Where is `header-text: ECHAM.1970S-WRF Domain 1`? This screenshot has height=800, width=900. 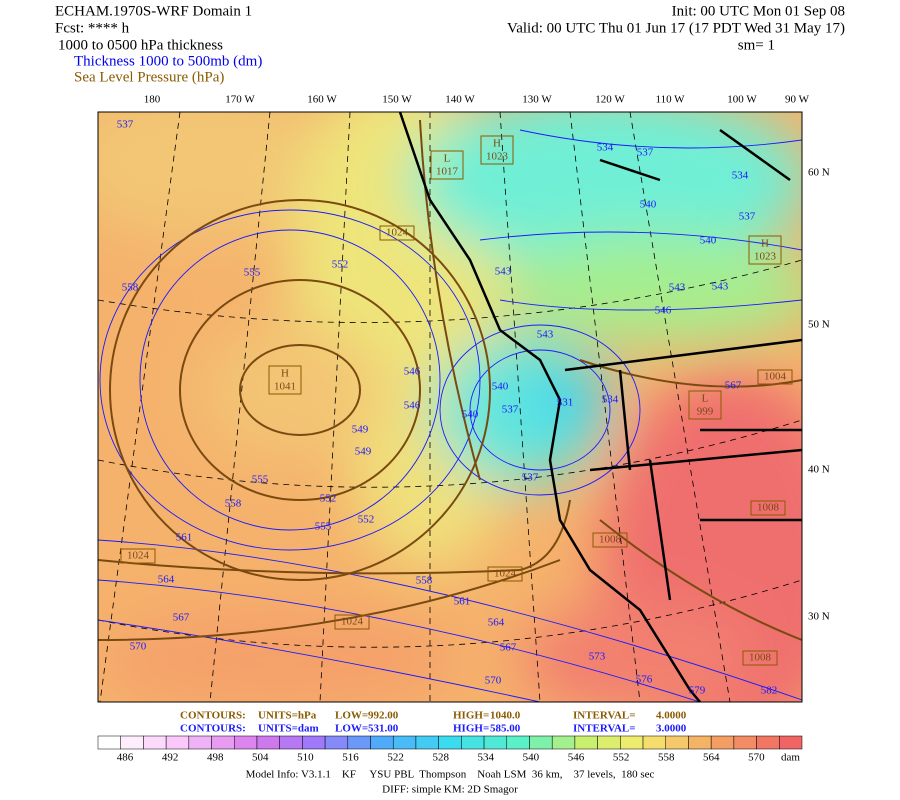 header-text: ECHAM.1970S-WRF Domain 1 is located at coordinates (153, 11).